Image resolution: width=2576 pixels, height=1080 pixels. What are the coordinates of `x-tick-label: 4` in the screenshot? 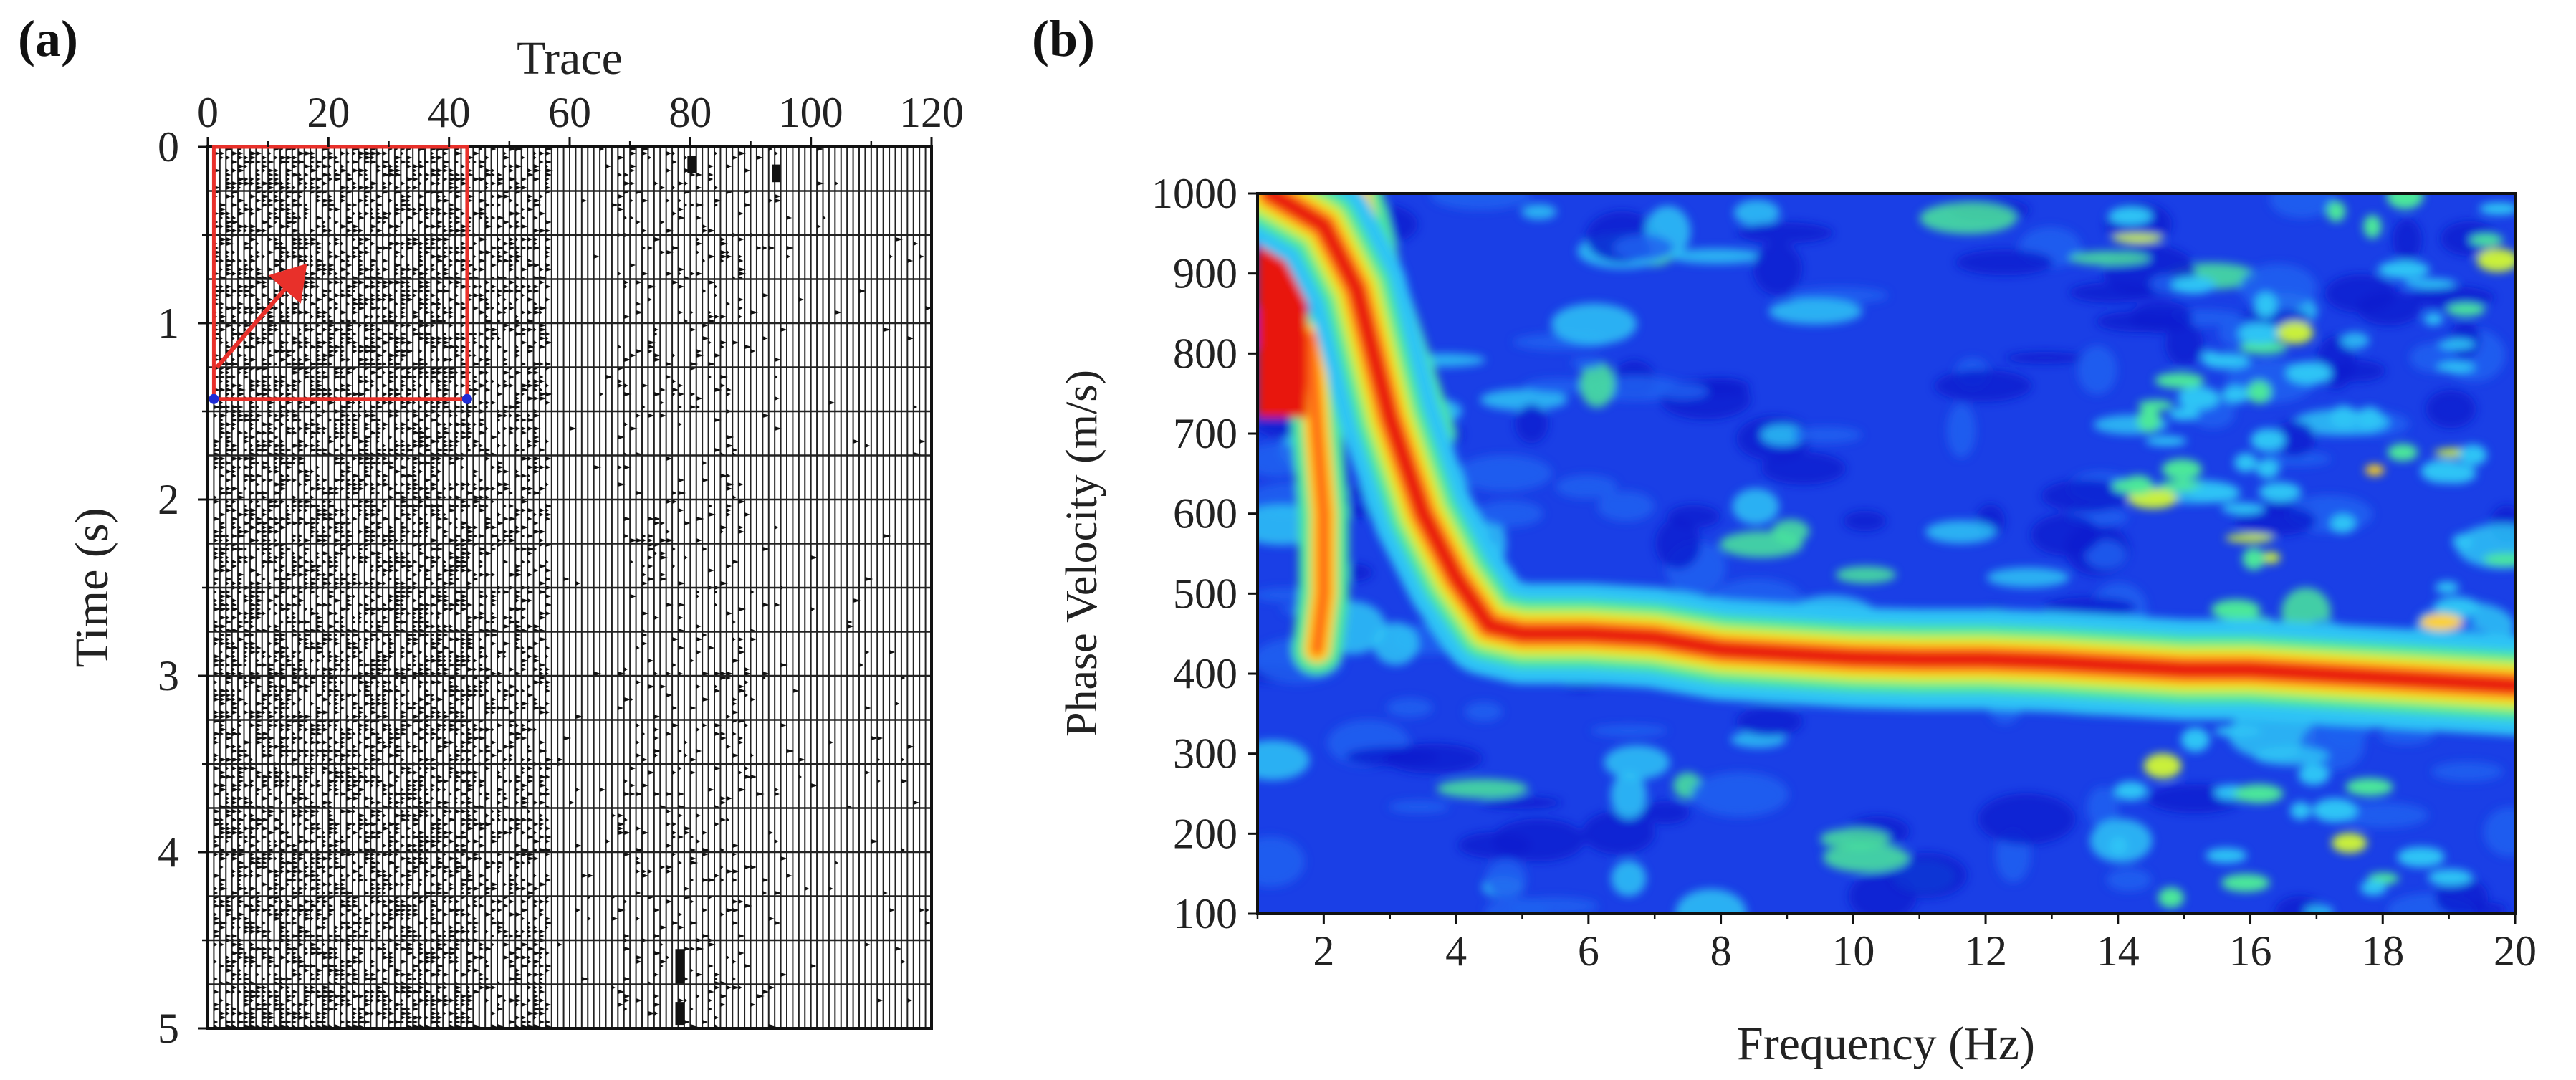 It's located at (1456, 951).